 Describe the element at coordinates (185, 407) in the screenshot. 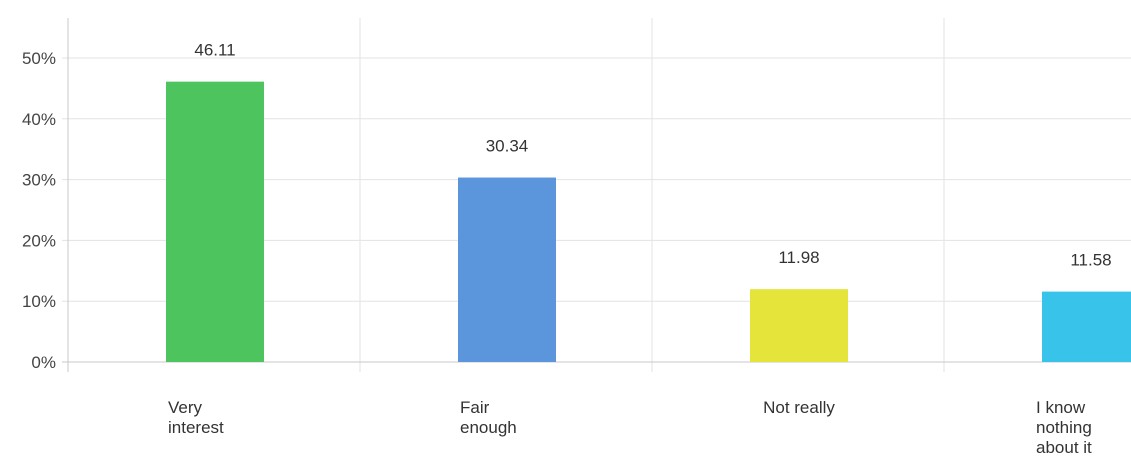

I see `x-category-label: Very` at that location.